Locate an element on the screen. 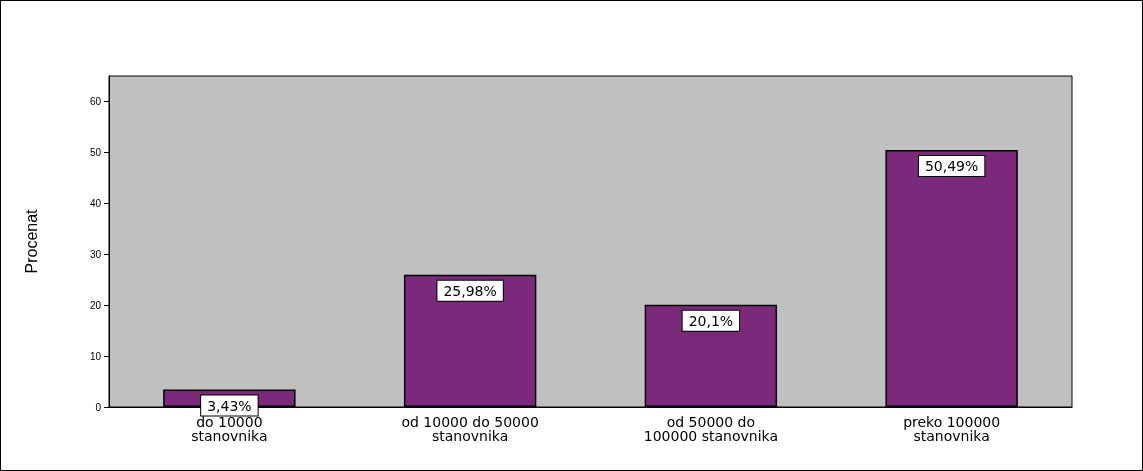  data-label: 50,49% is located at coordinates (951, 165).